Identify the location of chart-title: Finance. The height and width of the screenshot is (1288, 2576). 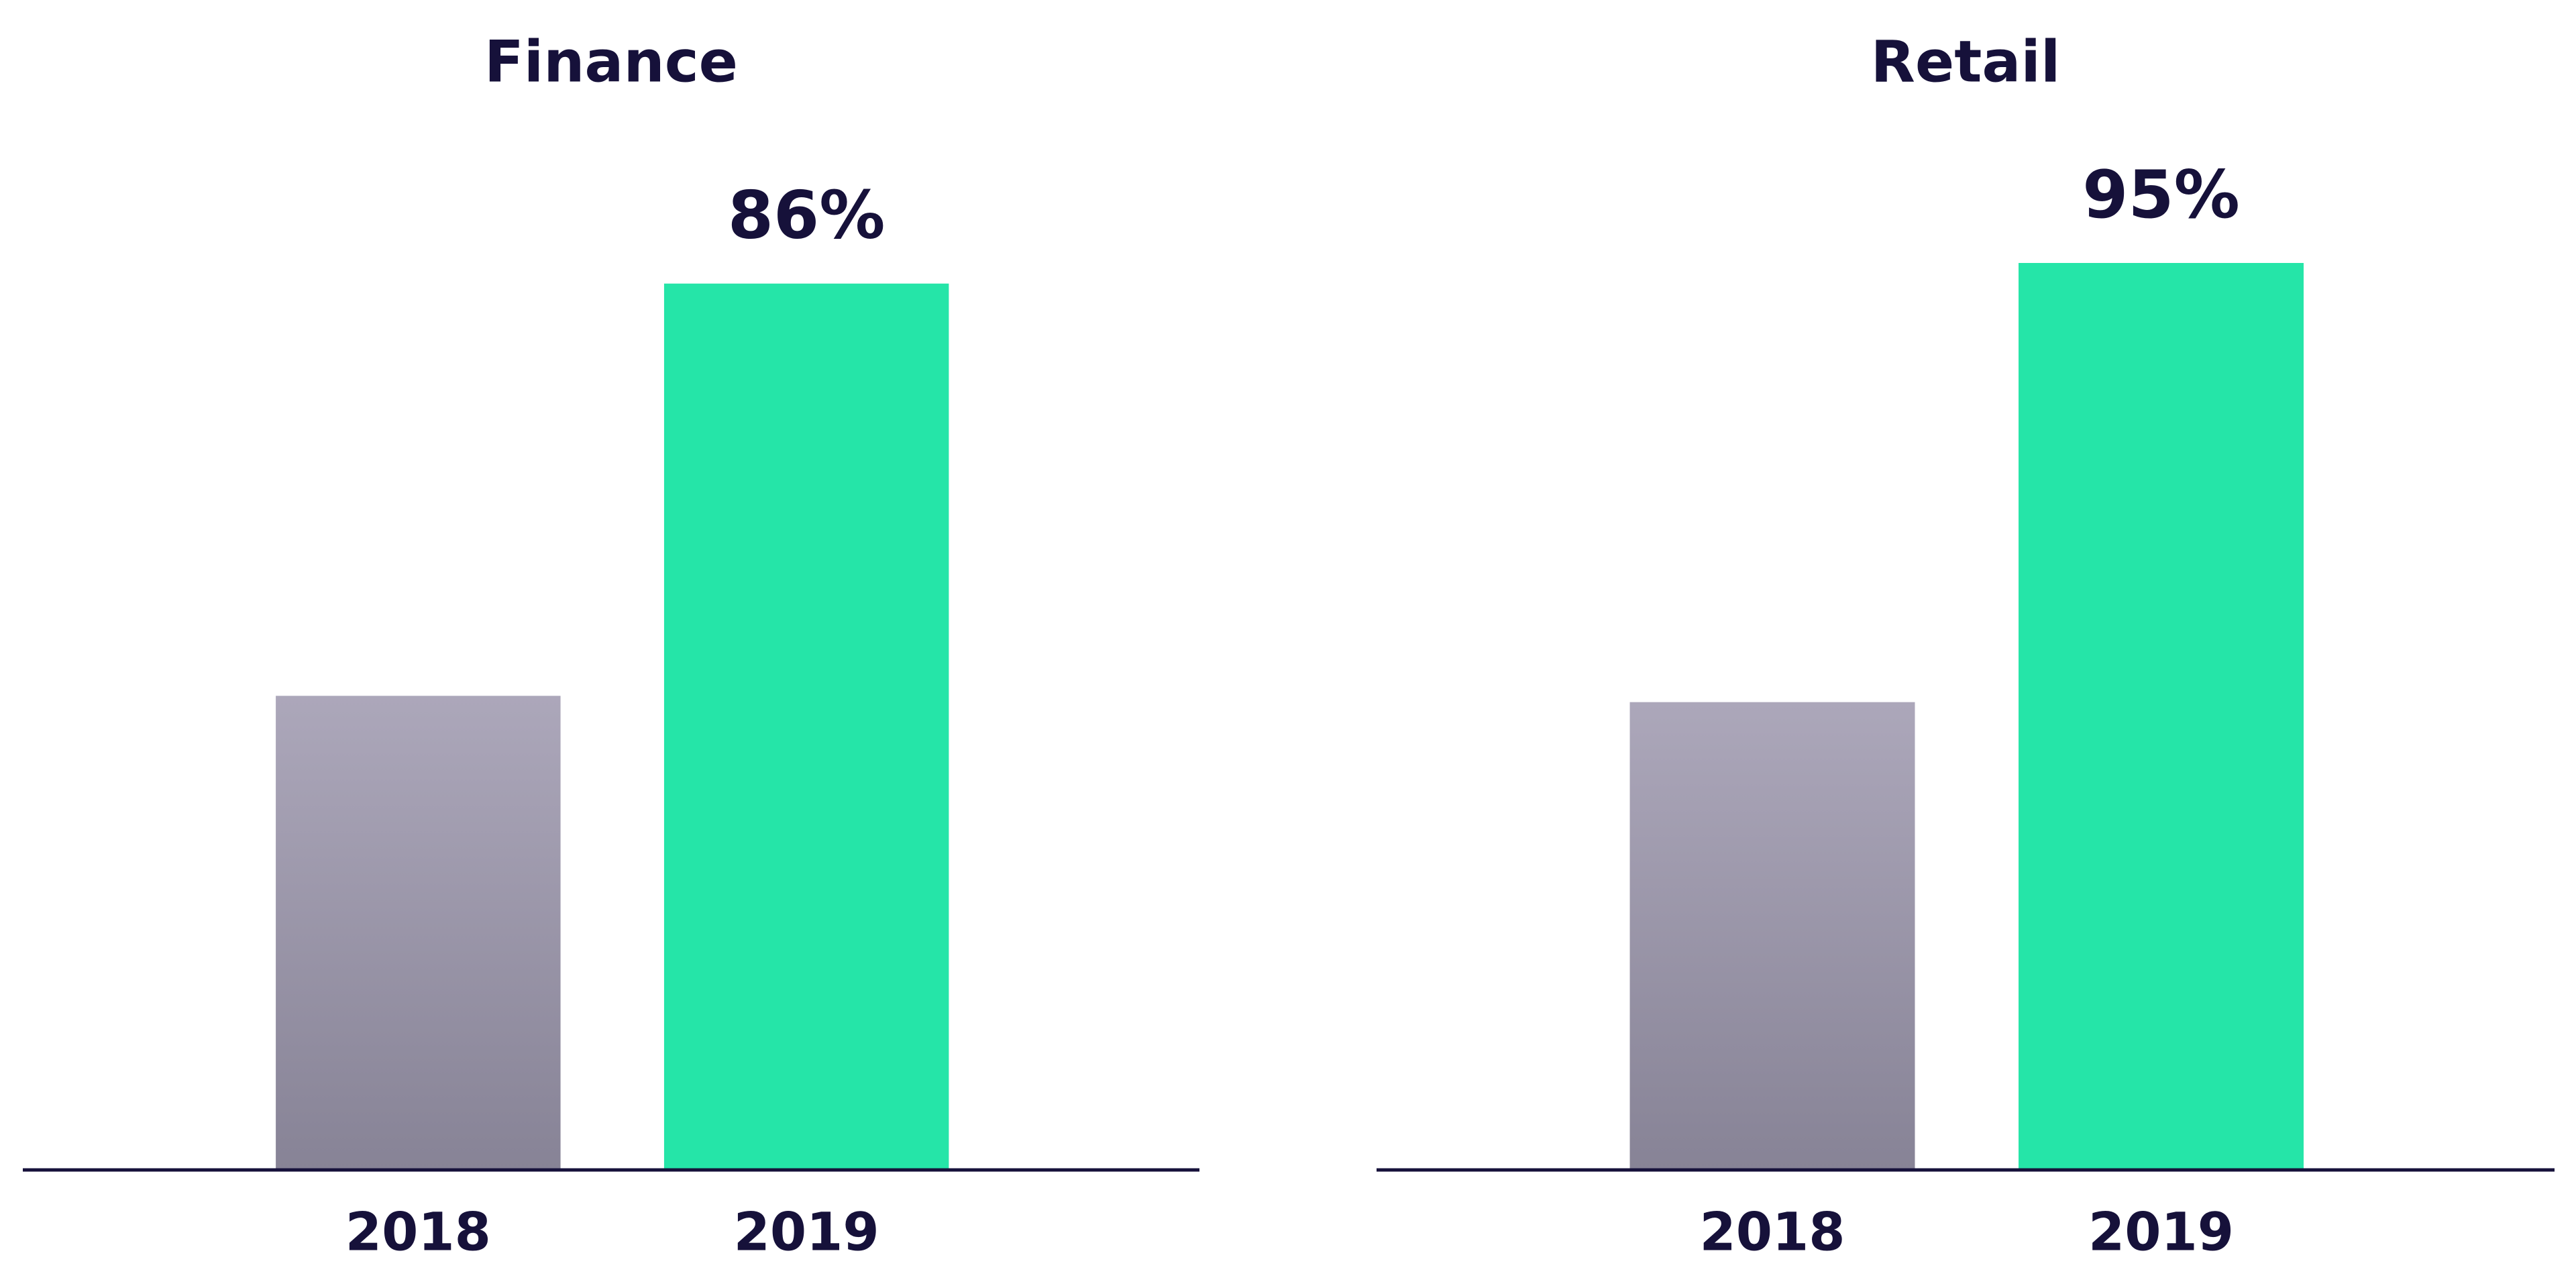
(611, 61).